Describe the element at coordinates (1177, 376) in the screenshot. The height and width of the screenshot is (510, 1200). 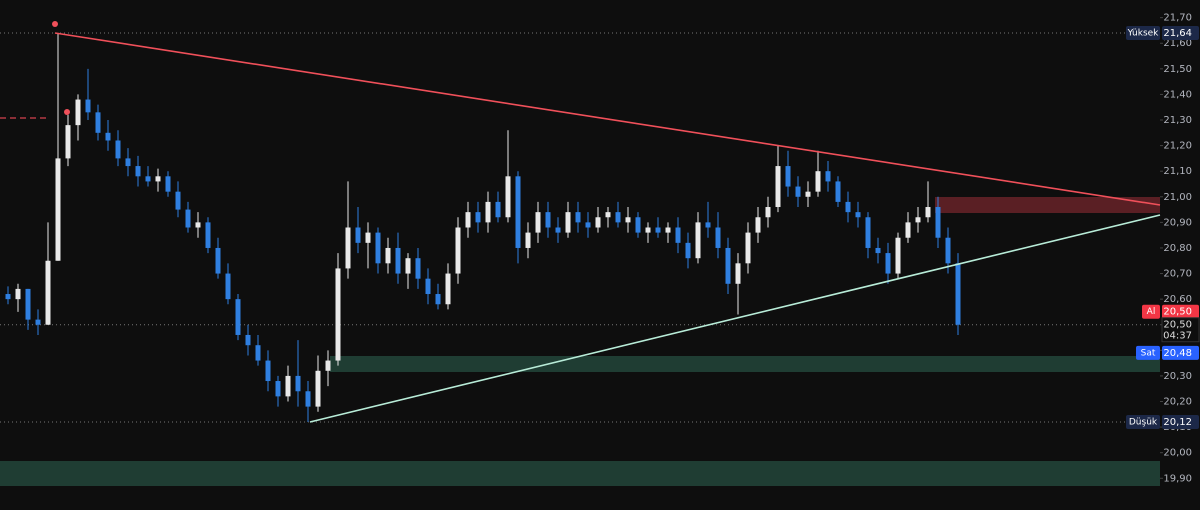
I see `y-tick-label: 20,30` at that location.